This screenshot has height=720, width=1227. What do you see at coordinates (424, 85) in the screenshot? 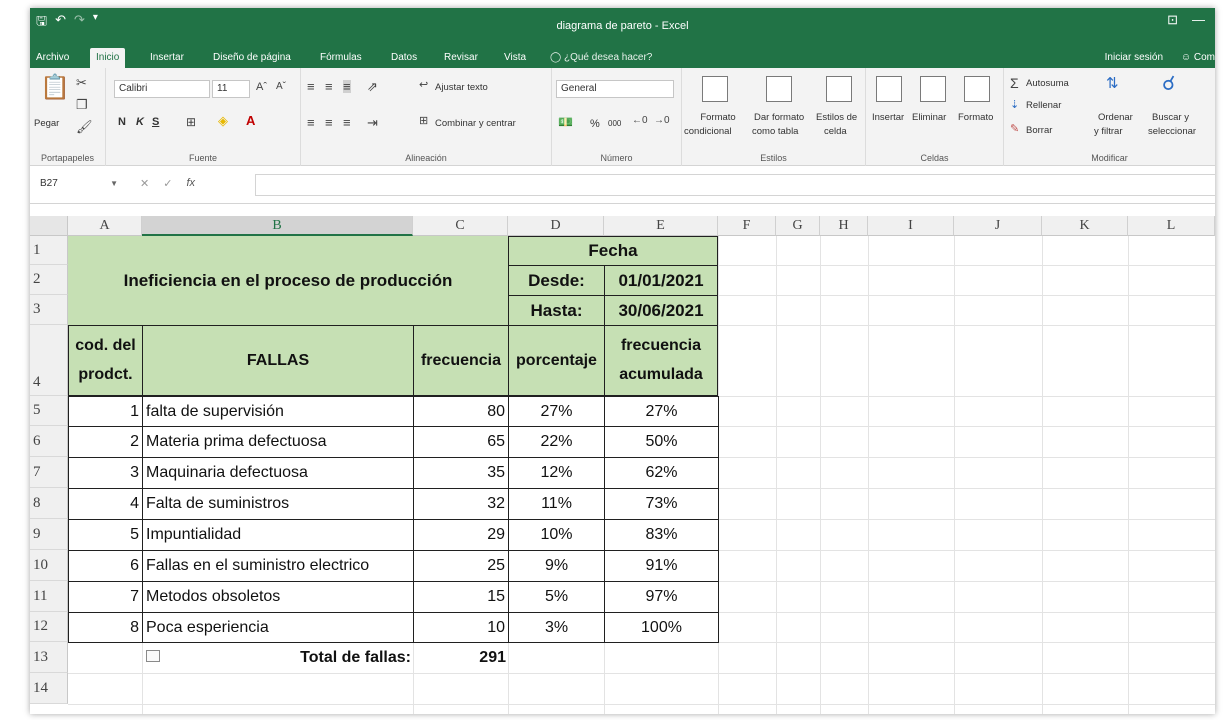
I see `wrap-text-icon: ↩` at bounding box center [424, 85].